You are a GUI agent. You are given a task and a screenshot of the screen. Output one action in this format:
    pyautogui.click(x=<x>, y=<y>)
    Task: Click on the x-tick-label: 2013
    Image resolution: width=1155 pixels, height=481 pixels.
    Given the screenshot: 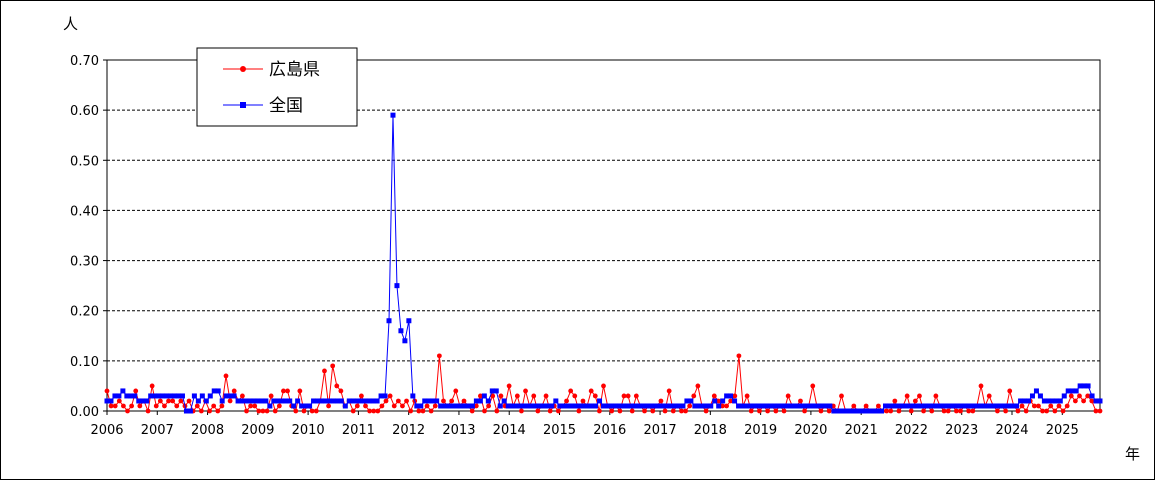 What is the action you would take?
    pyautogui.click(x=458, y=430)
    